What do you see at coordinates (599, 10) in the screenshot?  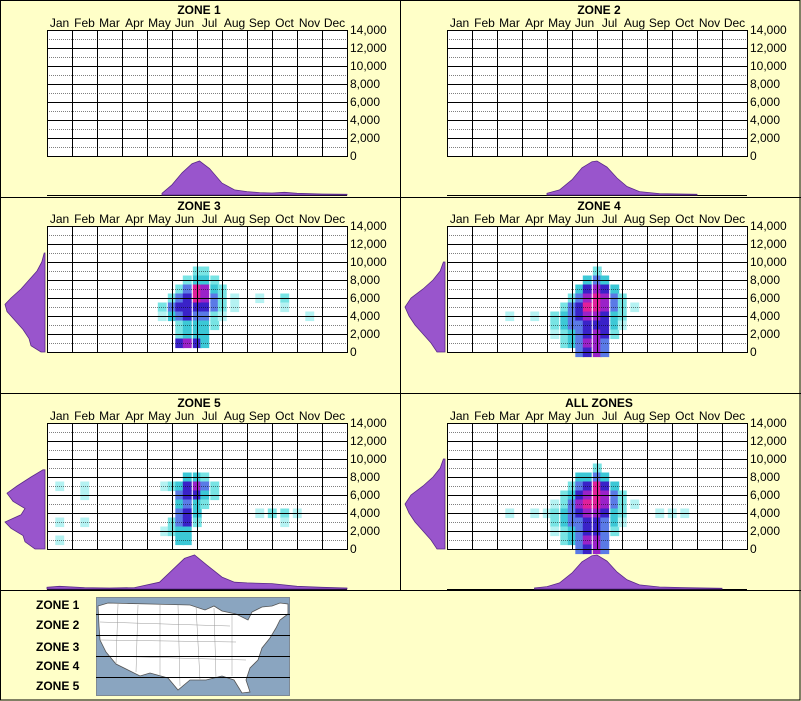 I see `chart-title: ZONE 2` at bounding box center [599, 10].